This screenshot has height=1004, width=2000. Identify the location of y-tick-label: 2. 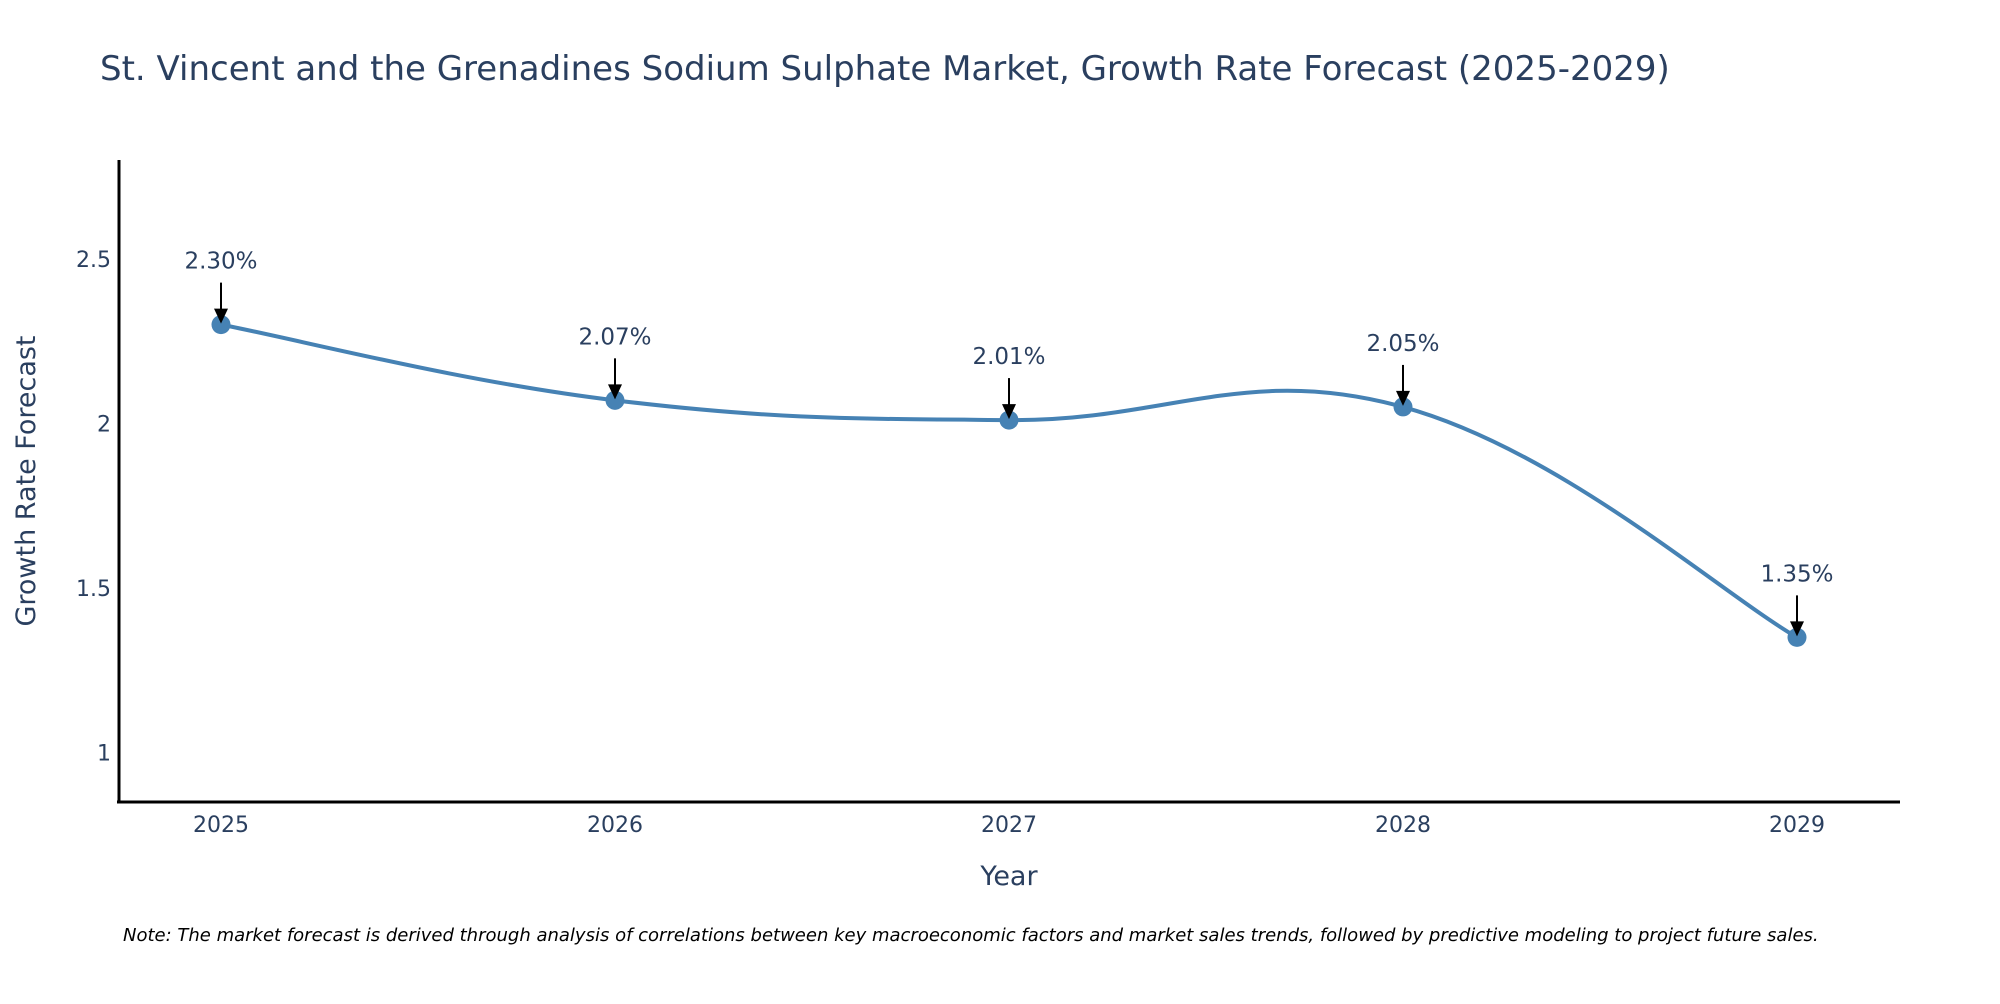
(104, 424).